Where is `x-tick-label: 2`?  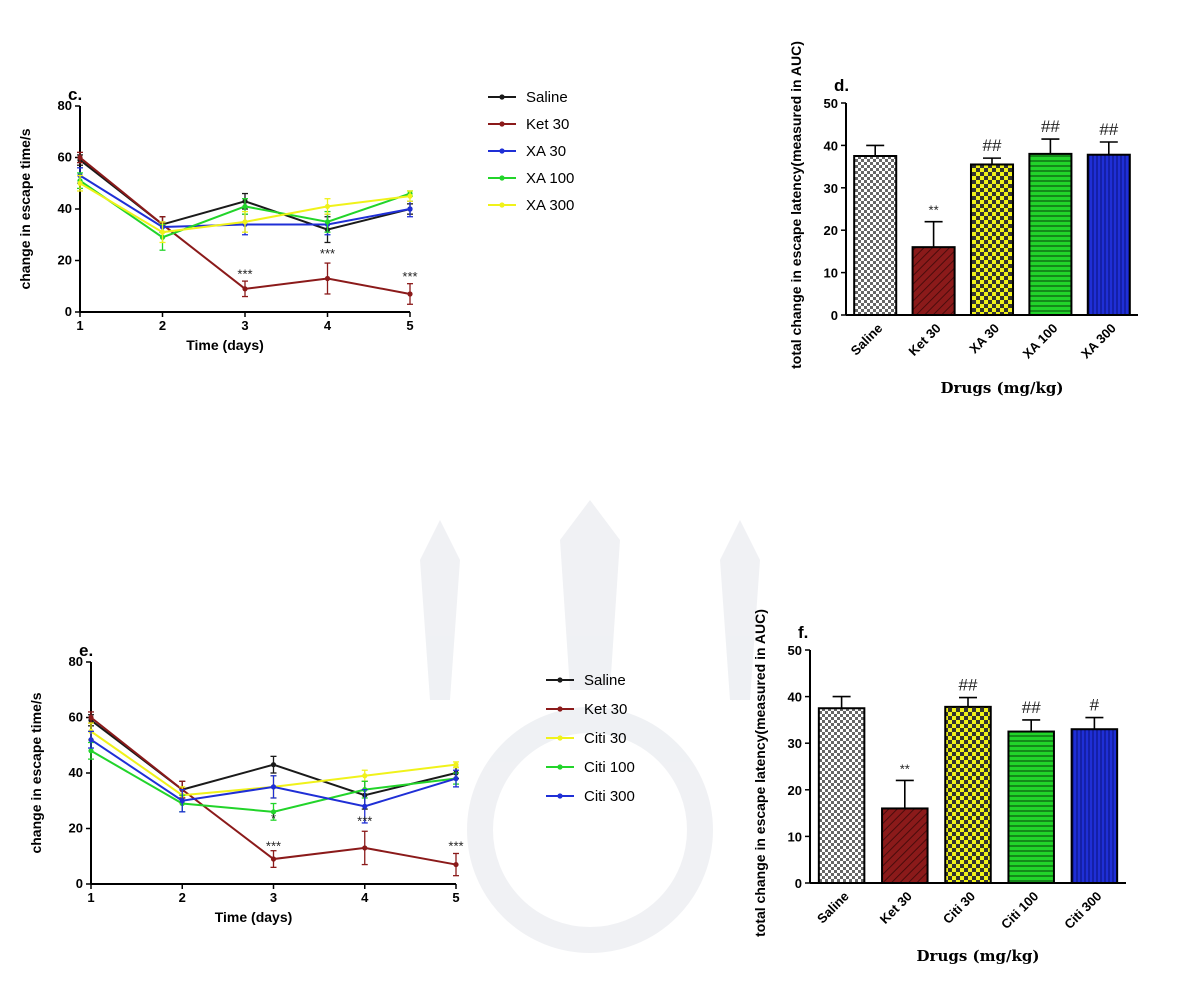 x-tick-label: 2 is located at coordinates (182, 897).